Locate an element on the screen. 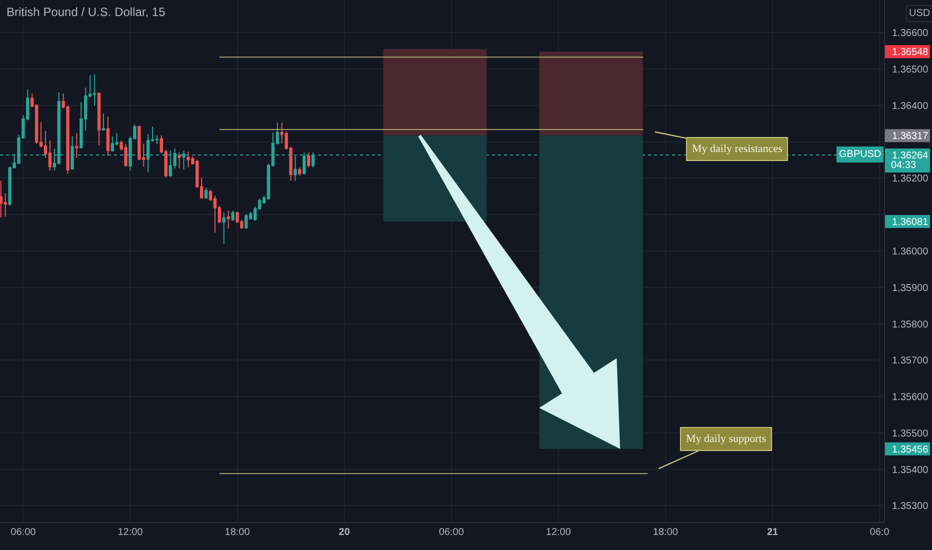 This screenshot has height=550, width=932. y-tick-label: 1.36264 is located at coordinates (910, 156).